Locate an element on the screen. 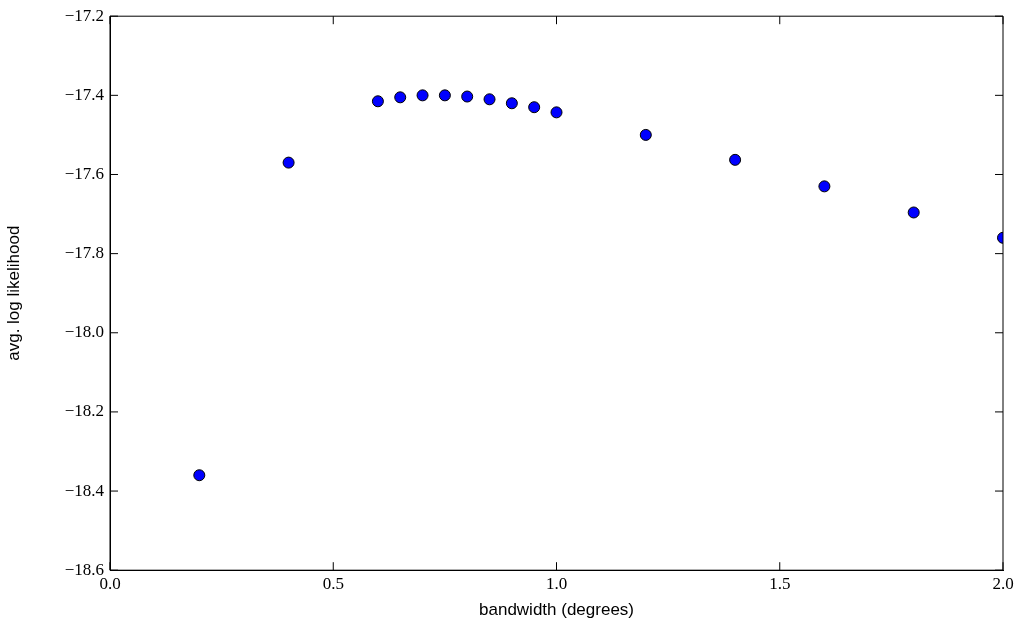 The image size is (1021, 625). x-tick-label: 1.5 is located at coordinates (780, 583).